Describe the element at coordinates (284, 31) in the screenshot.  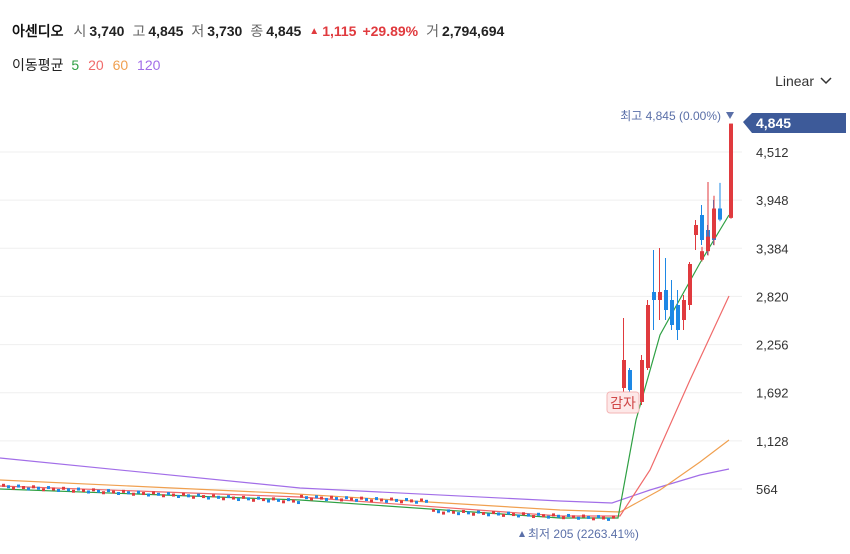
I see `close-value: 4,845` at that location.